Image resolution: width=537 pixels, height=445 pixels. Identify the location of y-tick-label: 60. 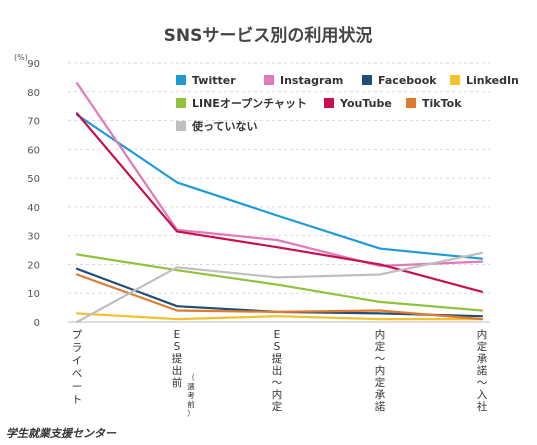
(33, 150).